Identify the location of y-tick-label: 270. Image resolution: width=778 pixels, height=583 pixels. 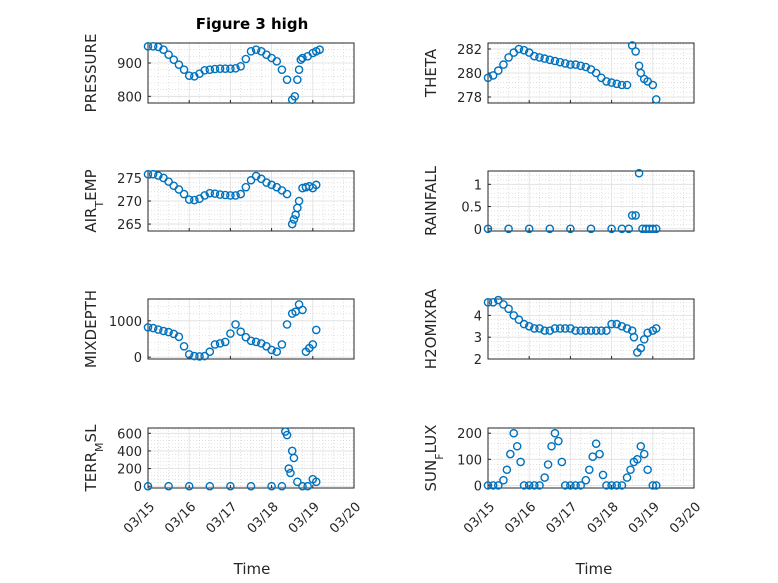
(129, 202).